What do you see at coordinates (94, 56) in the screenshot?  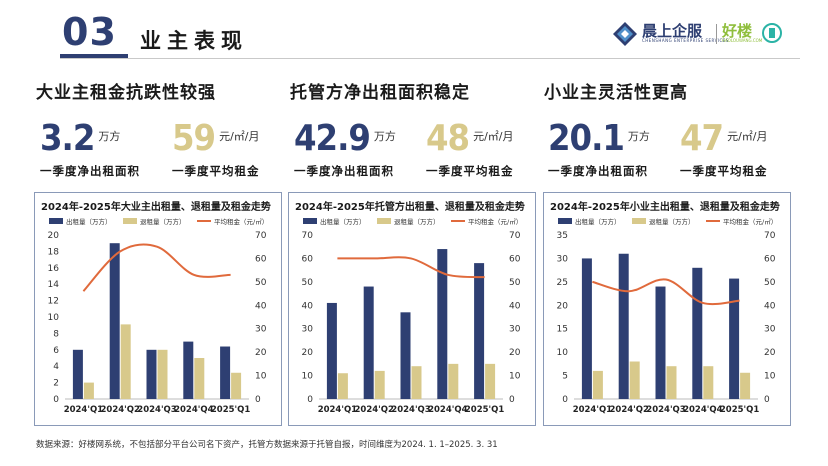 I see `section-number-underline` at bounding box center [94, 56].